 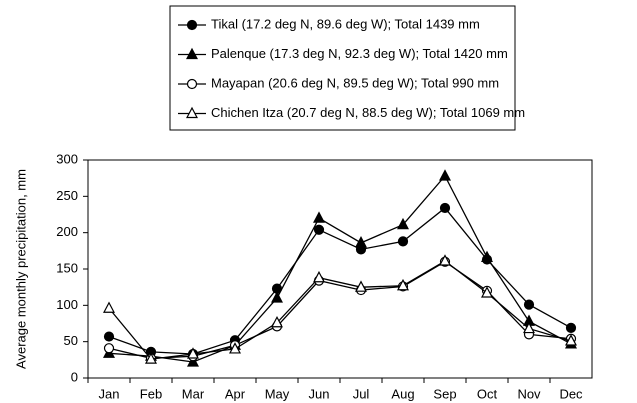 I want to click on x-tick-label: Feb, so click(x=151, y=393).